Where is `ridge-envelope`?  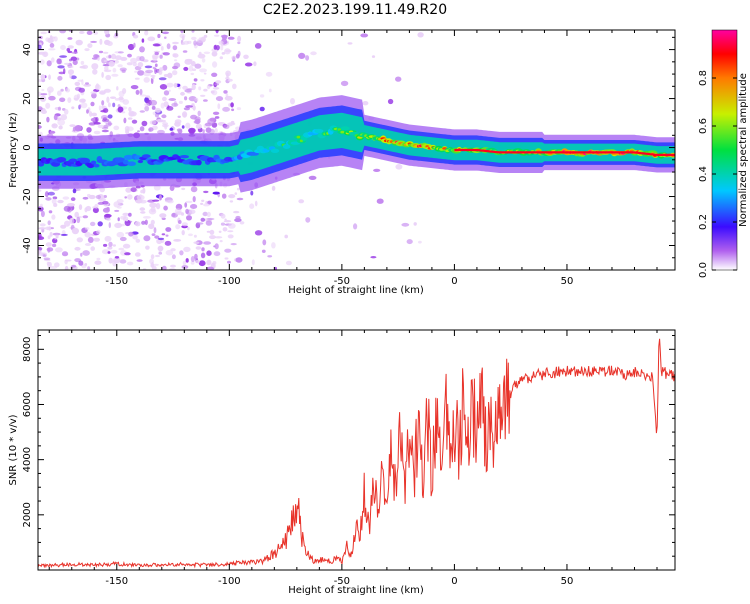 ridge-envelope is located at coordinates (356, 144).